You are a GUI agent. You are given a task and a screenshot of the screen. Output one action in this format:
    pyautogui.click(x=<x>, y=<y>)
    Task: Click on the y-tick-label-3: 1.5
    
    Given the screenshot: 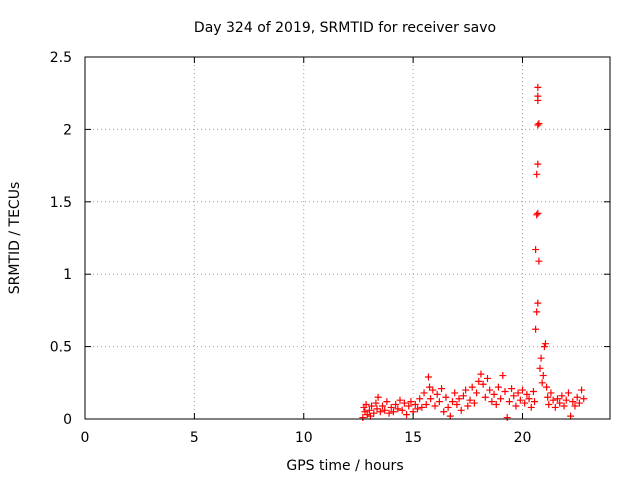 What is the action you would take?
    pyautogui.click(x=61, y=203)
    